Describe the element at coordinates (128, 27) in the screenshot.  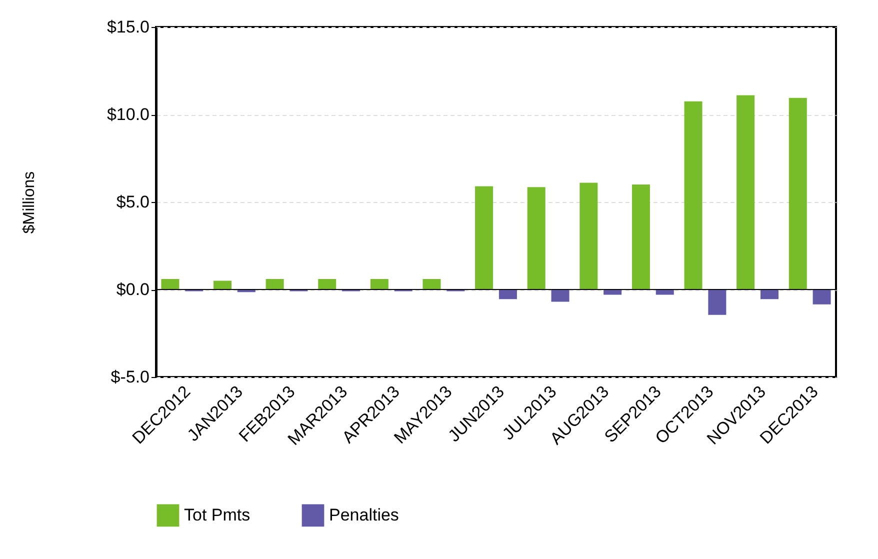
I see `y-tick-label: $15.0` at that location.